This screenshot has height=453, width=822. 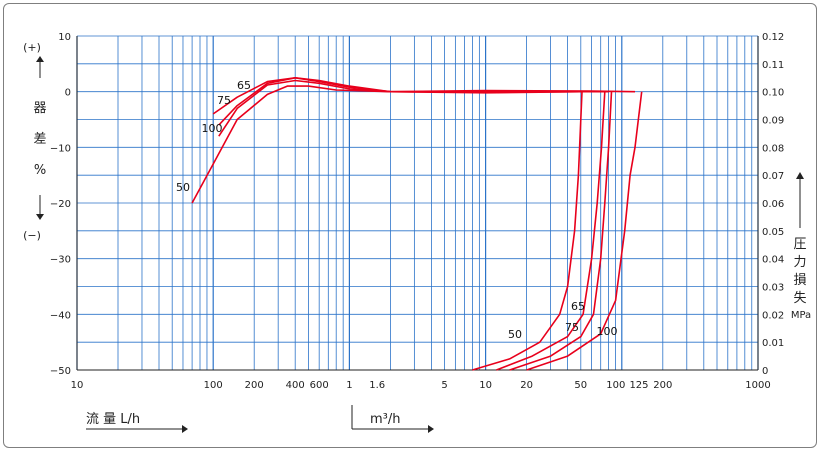 What do you see at coordinates (377, 385) in the screenshot?
I see `x-tick-label: 1.6` at bounding box center [377, 385].